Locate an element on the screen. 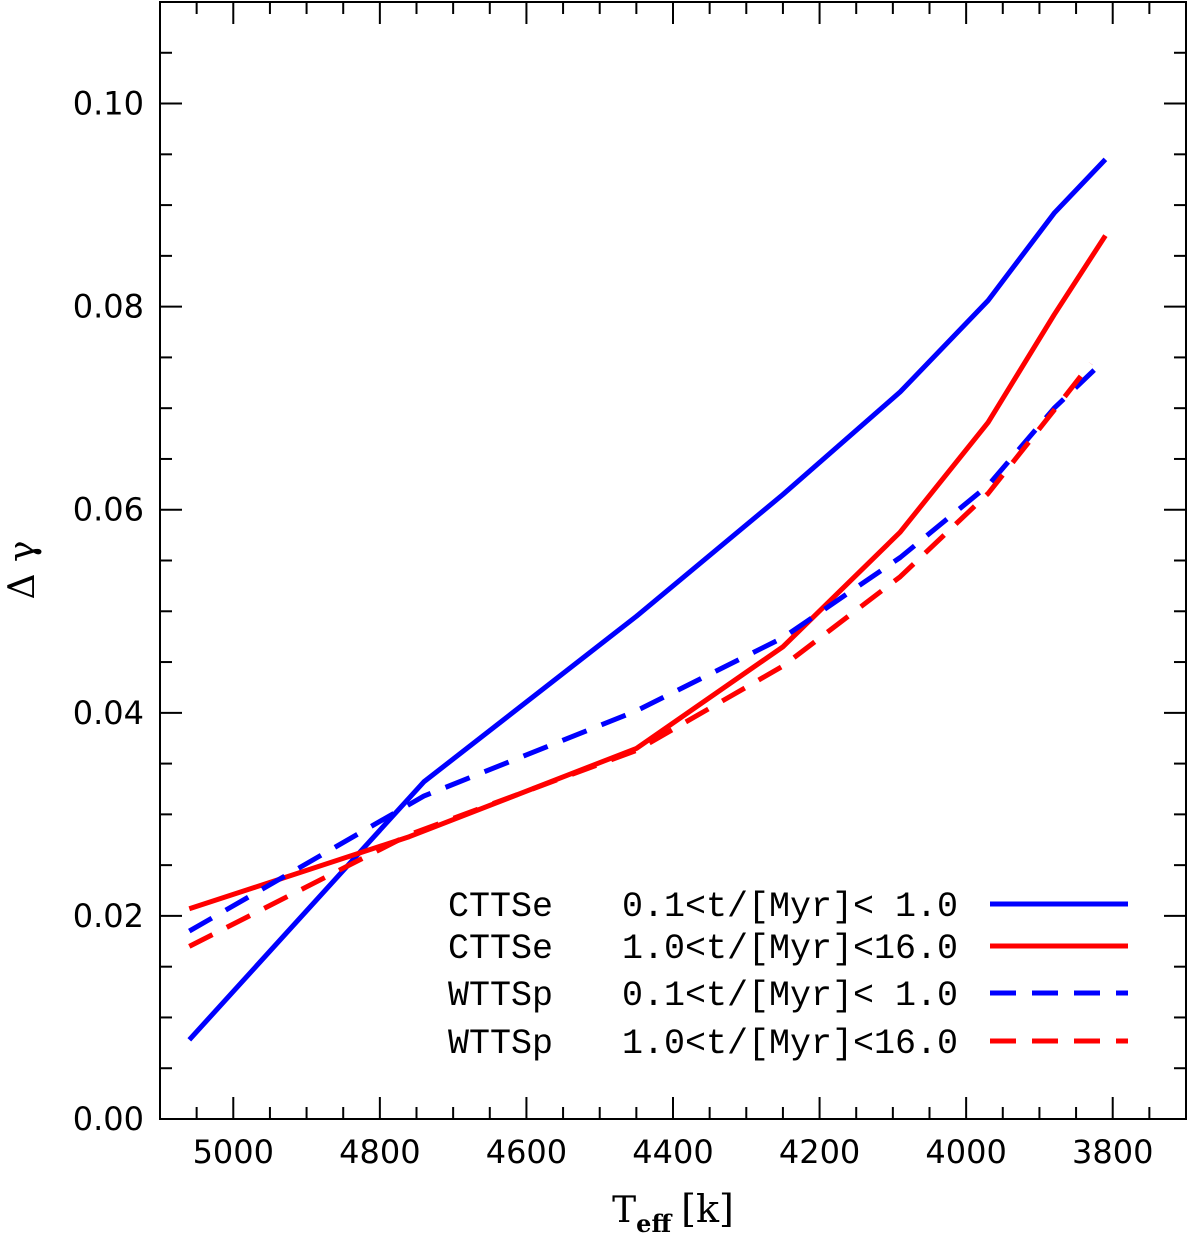 This screenshot has width=1200, height=1237. x-tick-label: 4800 is located at coordinates (379, 1152).